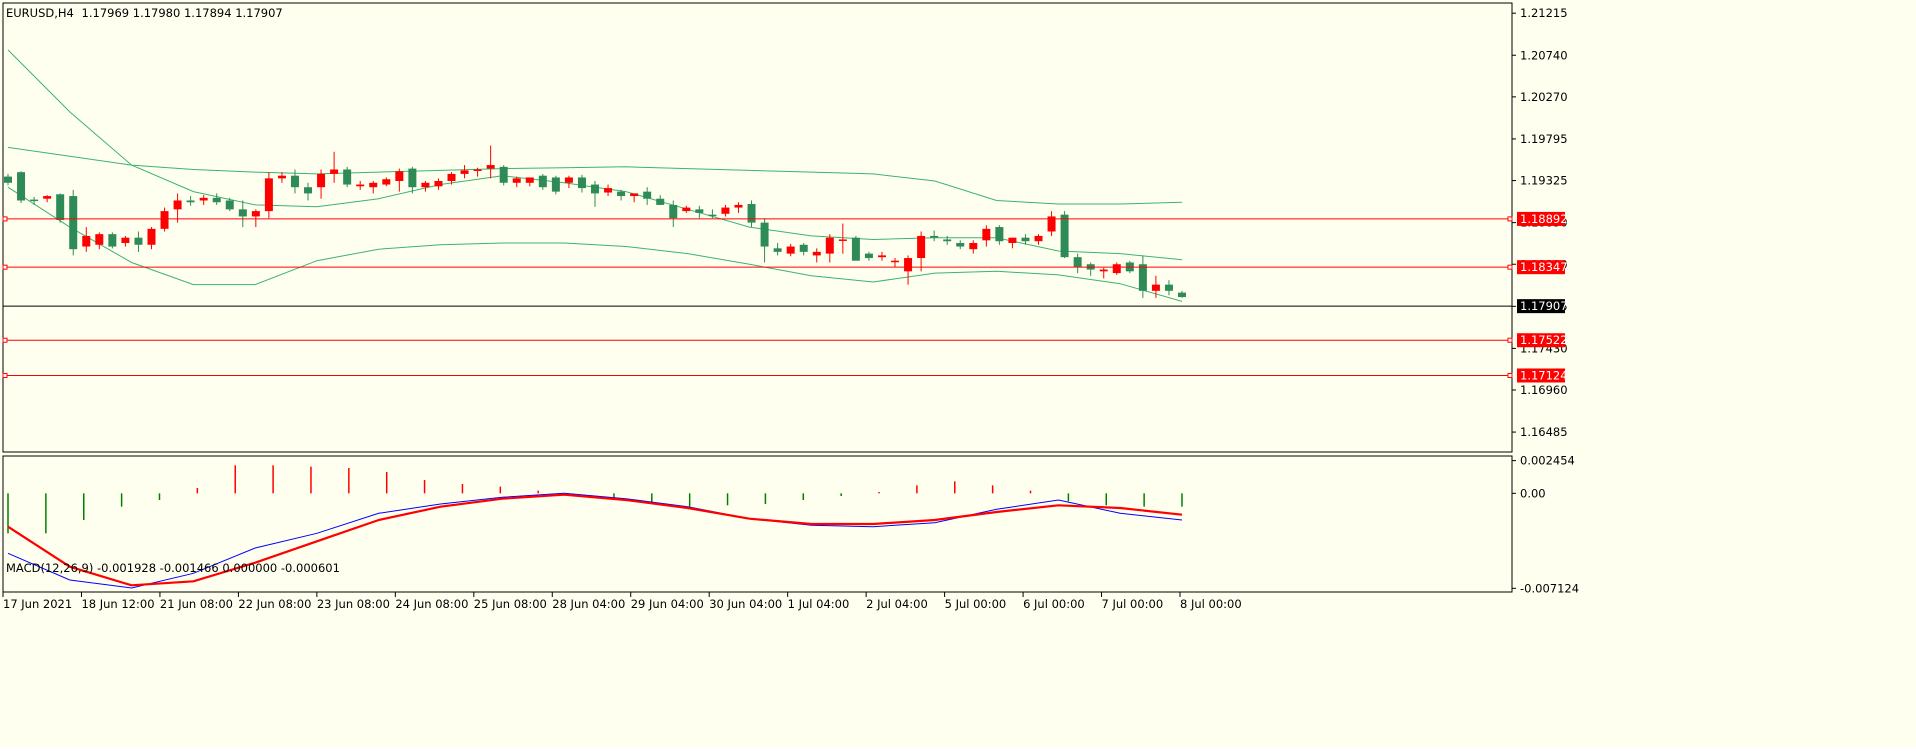  I want to click on ohlc-close: 1.17907, so click(259, 13).